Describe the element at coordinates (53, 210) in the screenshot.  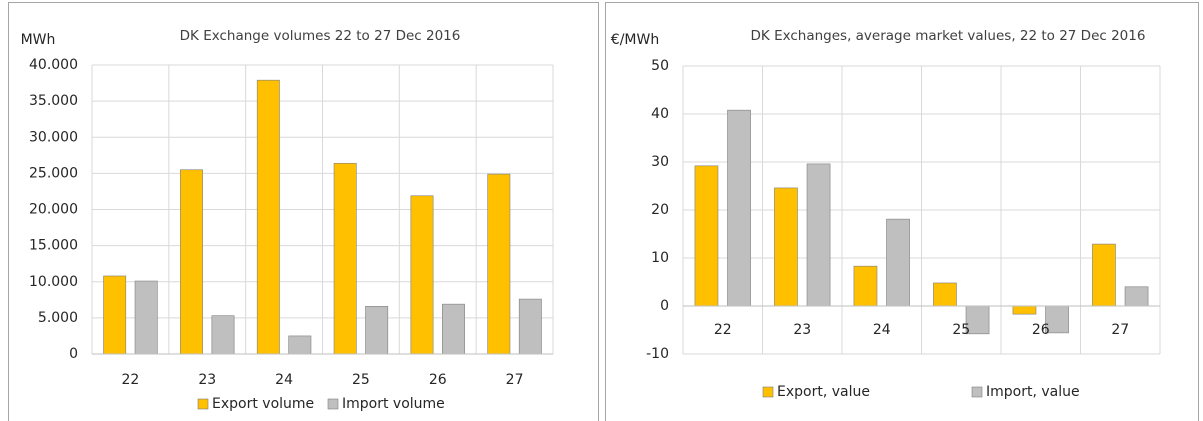
I see `y-tick-label: 20.000` at that location.